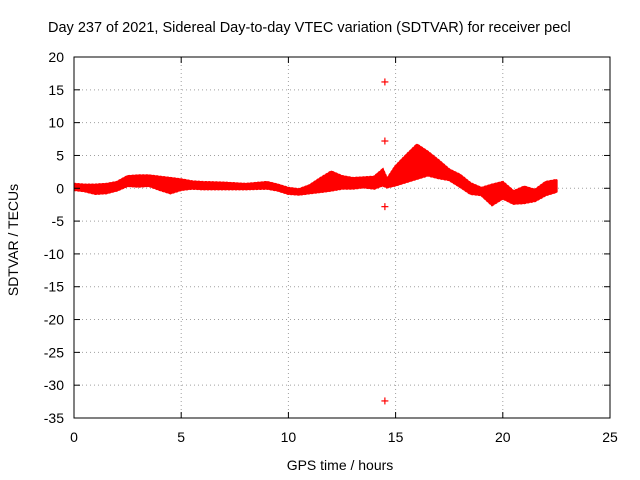  Describe the element at coordinates (56, 90) in the screenshot. I see `y-tick-label: 15` at that location.